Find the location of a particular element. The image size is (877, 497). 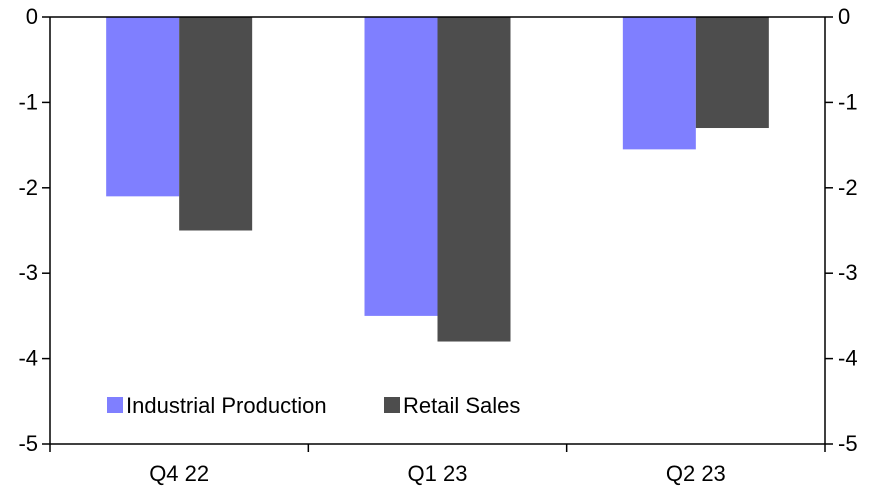

y-tick-label-right-4: -4 is located at coordinates (848, 358).